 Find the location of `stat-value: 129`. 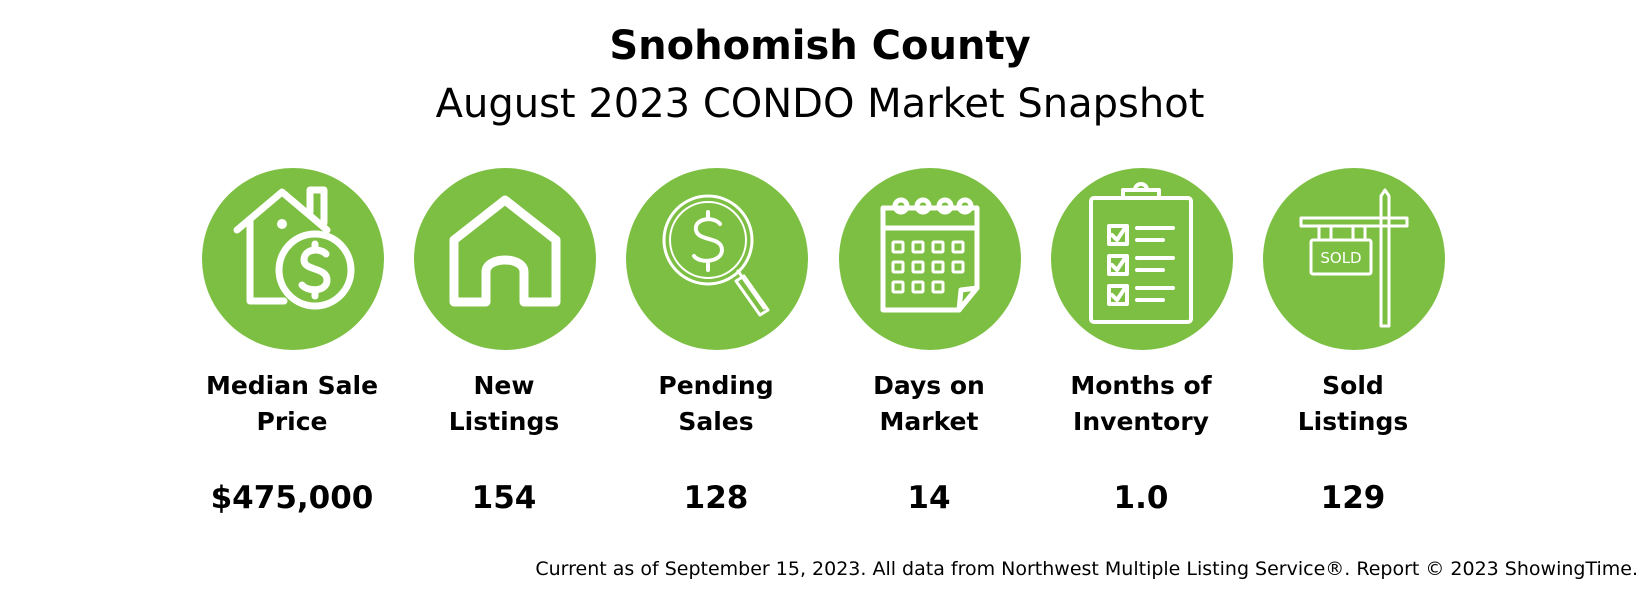

stat-value: 129 is located at coordinates (1353, 498).